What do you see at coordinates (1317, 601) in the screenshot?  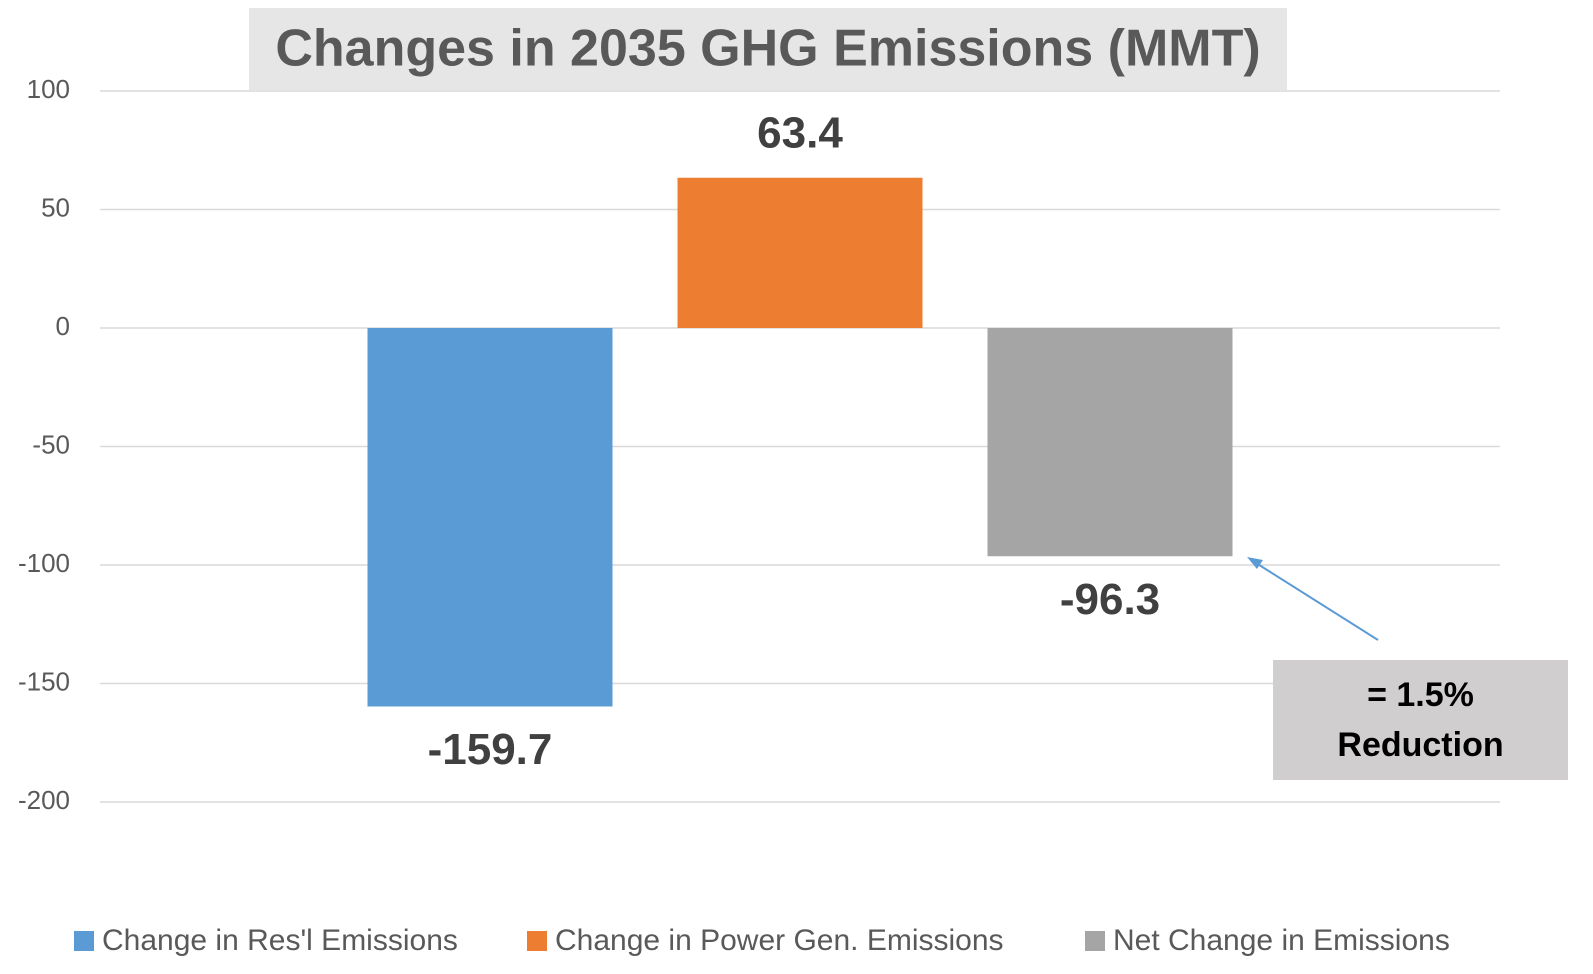 I see `arrow` at bounding box center [1317, 601].